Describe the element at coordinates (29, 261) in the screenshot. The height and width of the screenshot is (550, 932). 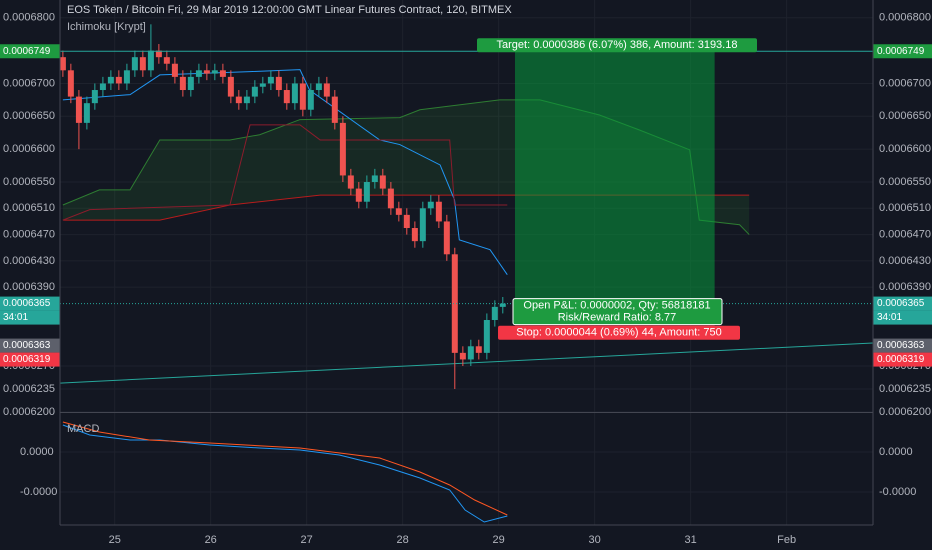
I see `y-tick-label-left: 0.0006430` at that location.